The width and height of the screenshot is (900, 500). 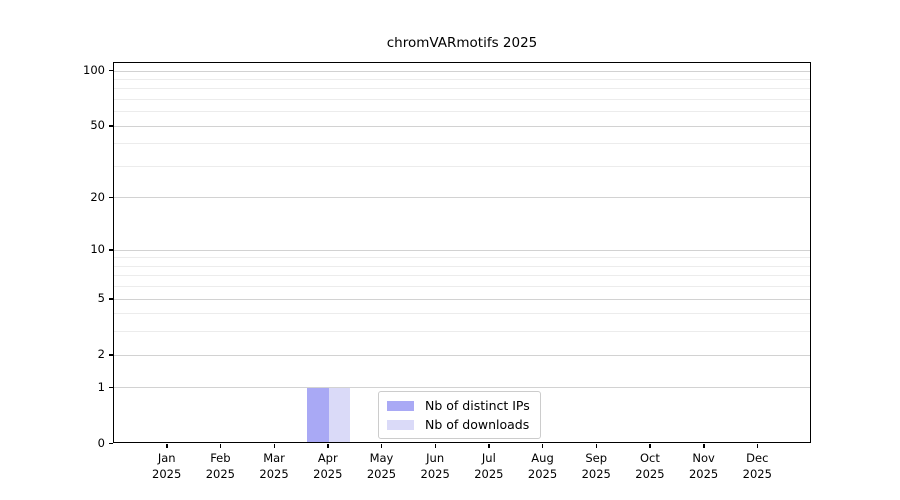 I want to click on legend-row-downloads: Nb of downloads, so click(x=458, y=424).